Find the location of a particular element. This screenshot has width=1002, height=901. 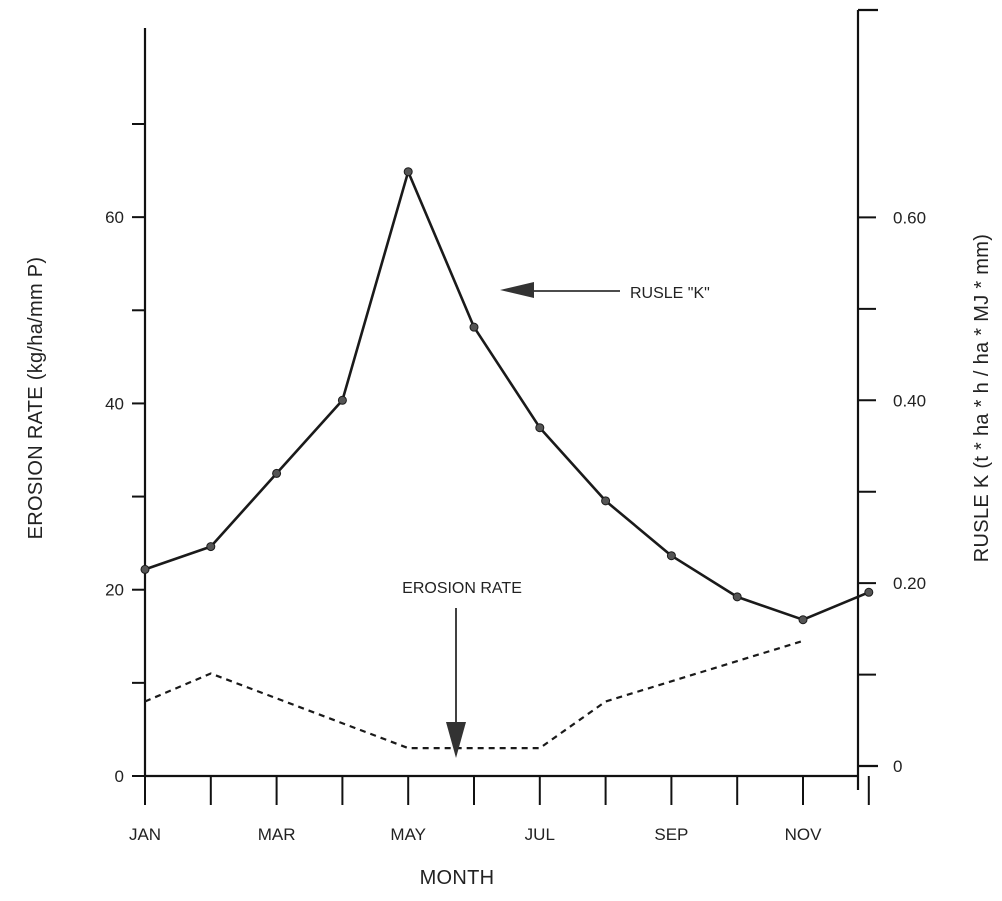

x-tick-label: NOV is located at coordinates (804, 834).